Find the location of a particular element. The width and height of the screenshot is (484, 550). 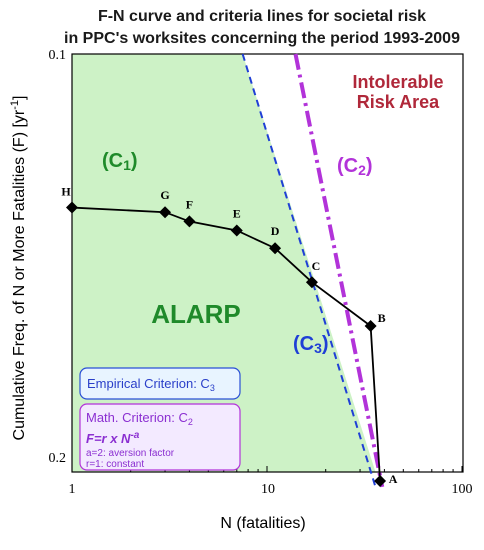

c2-label: (C2) is located at coordinates (355, 166).